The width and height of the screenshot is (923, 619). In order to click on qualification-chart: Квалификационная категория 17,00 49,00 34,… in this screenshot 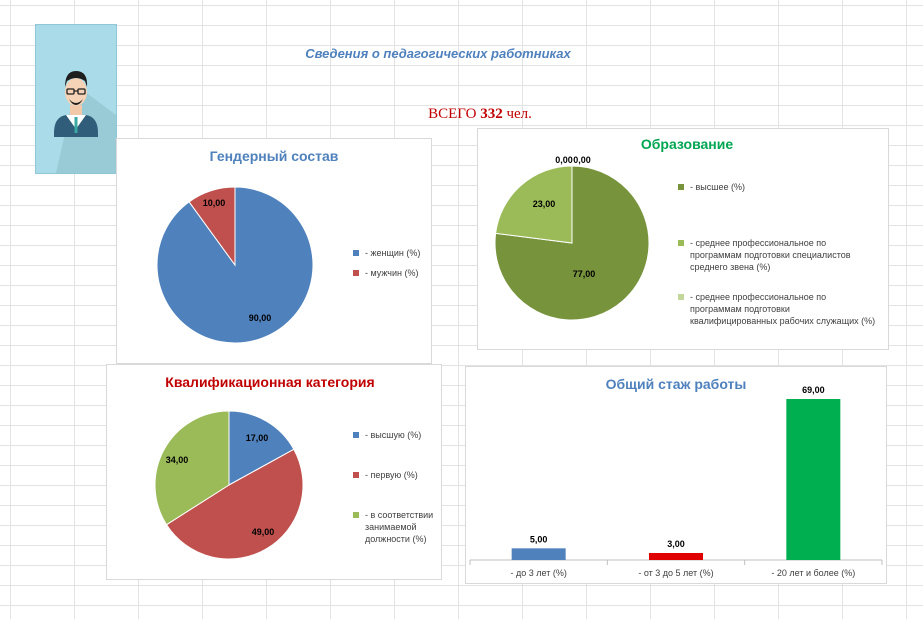, I will do `click(274, 472)`.